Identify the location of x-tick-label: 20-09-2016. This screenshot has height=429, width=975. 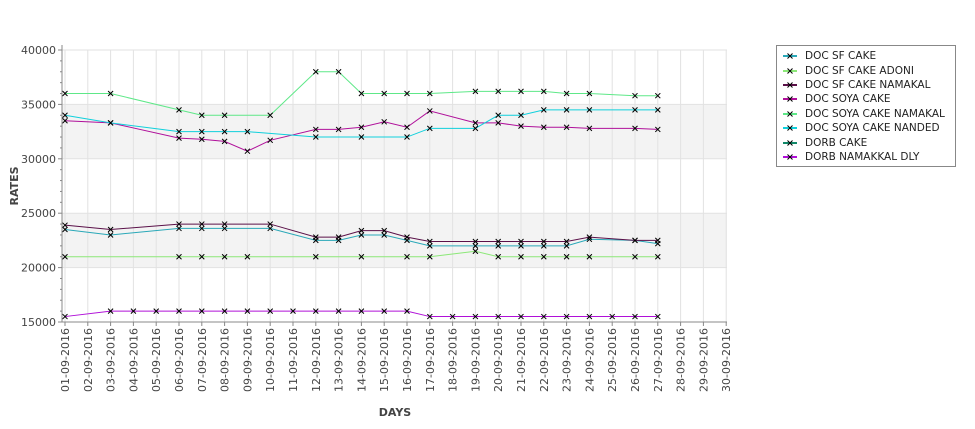
(498, 360).